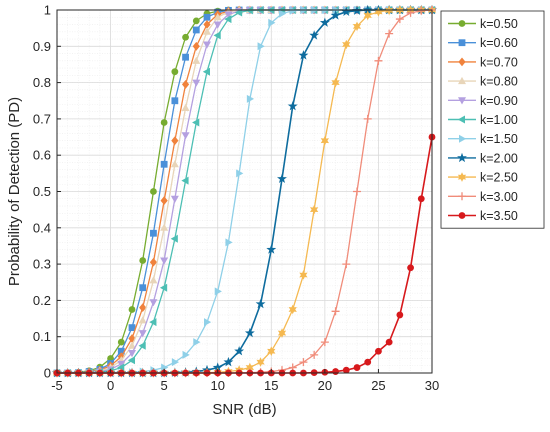  Describe the element at coordinates (110, 385) in the screenshot. I see `x-tick-label: 0` at that location.